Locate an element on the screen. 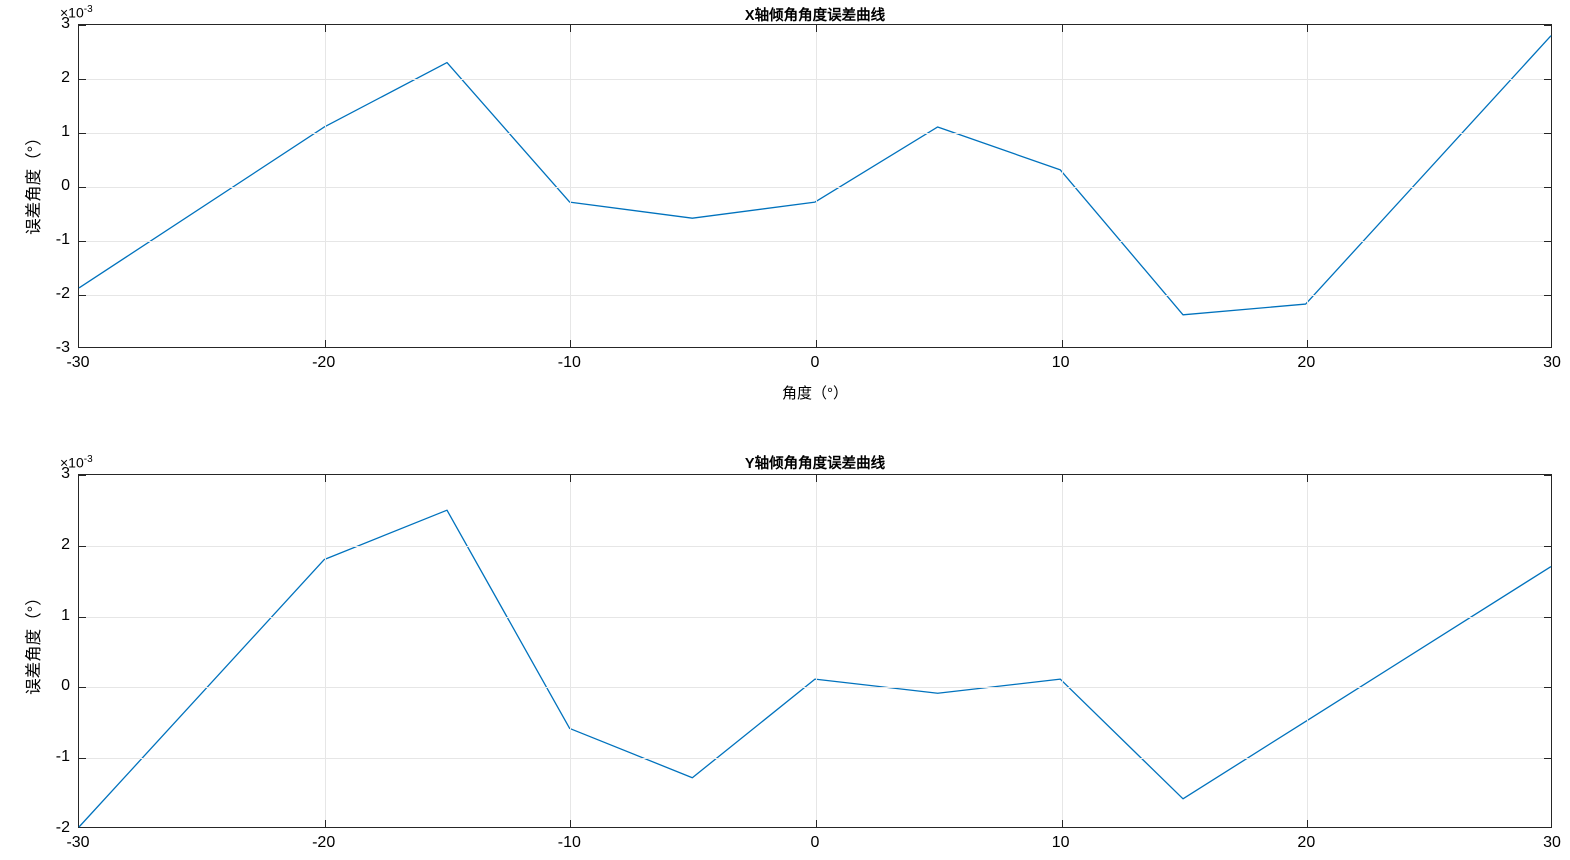 The height and width of the screenshot is (860, 1570). page-title: X轴倾角角度误差曲线 is located at coordinates (815, 16).